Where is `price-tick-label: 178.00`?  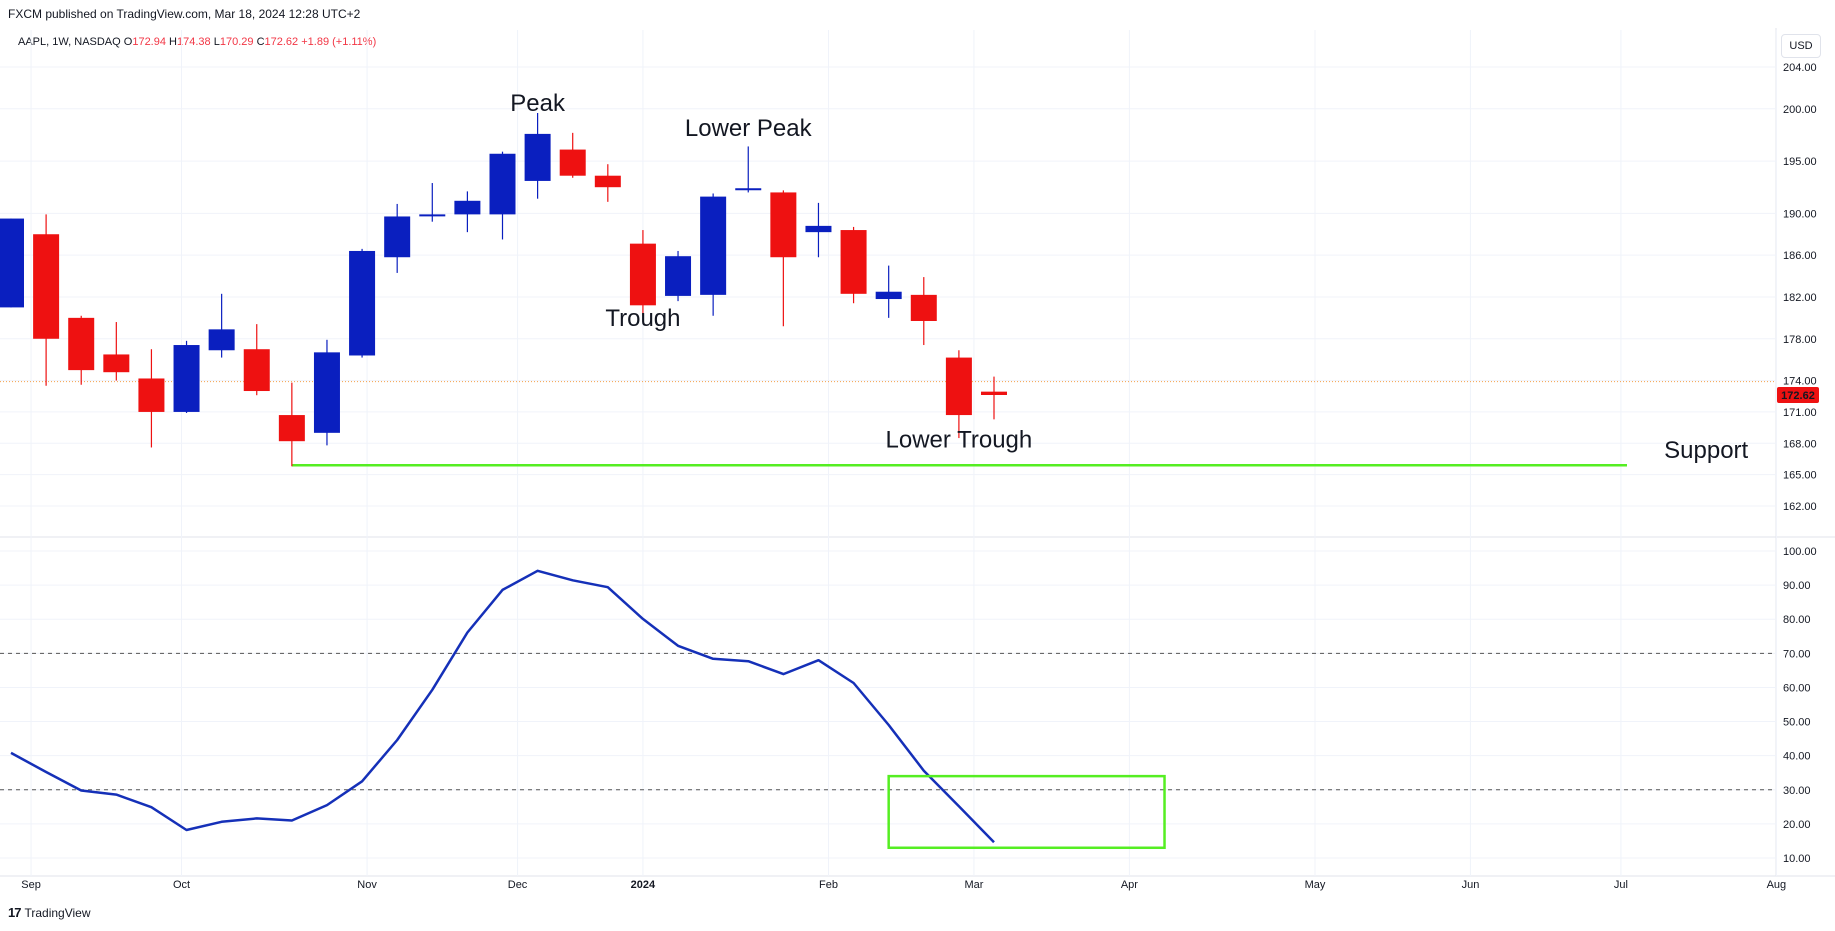
price-tick-label: 178.00 is located at coordinates (1800, 340).